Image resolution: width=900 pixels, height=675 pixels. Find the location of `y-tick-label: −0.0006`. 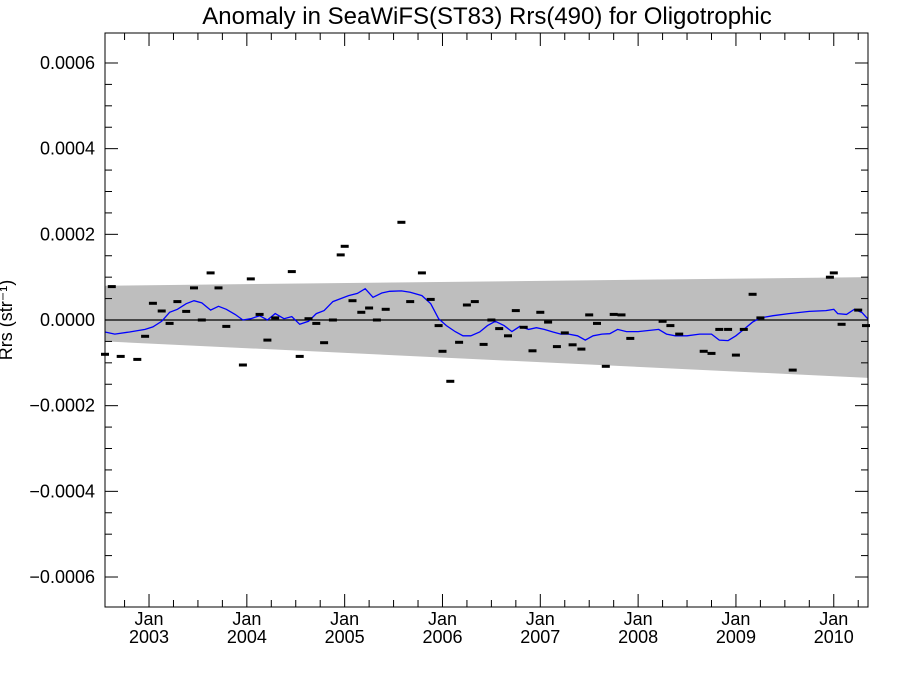

y-tick-label: −0.0006 is located at coordinates (62, 577).